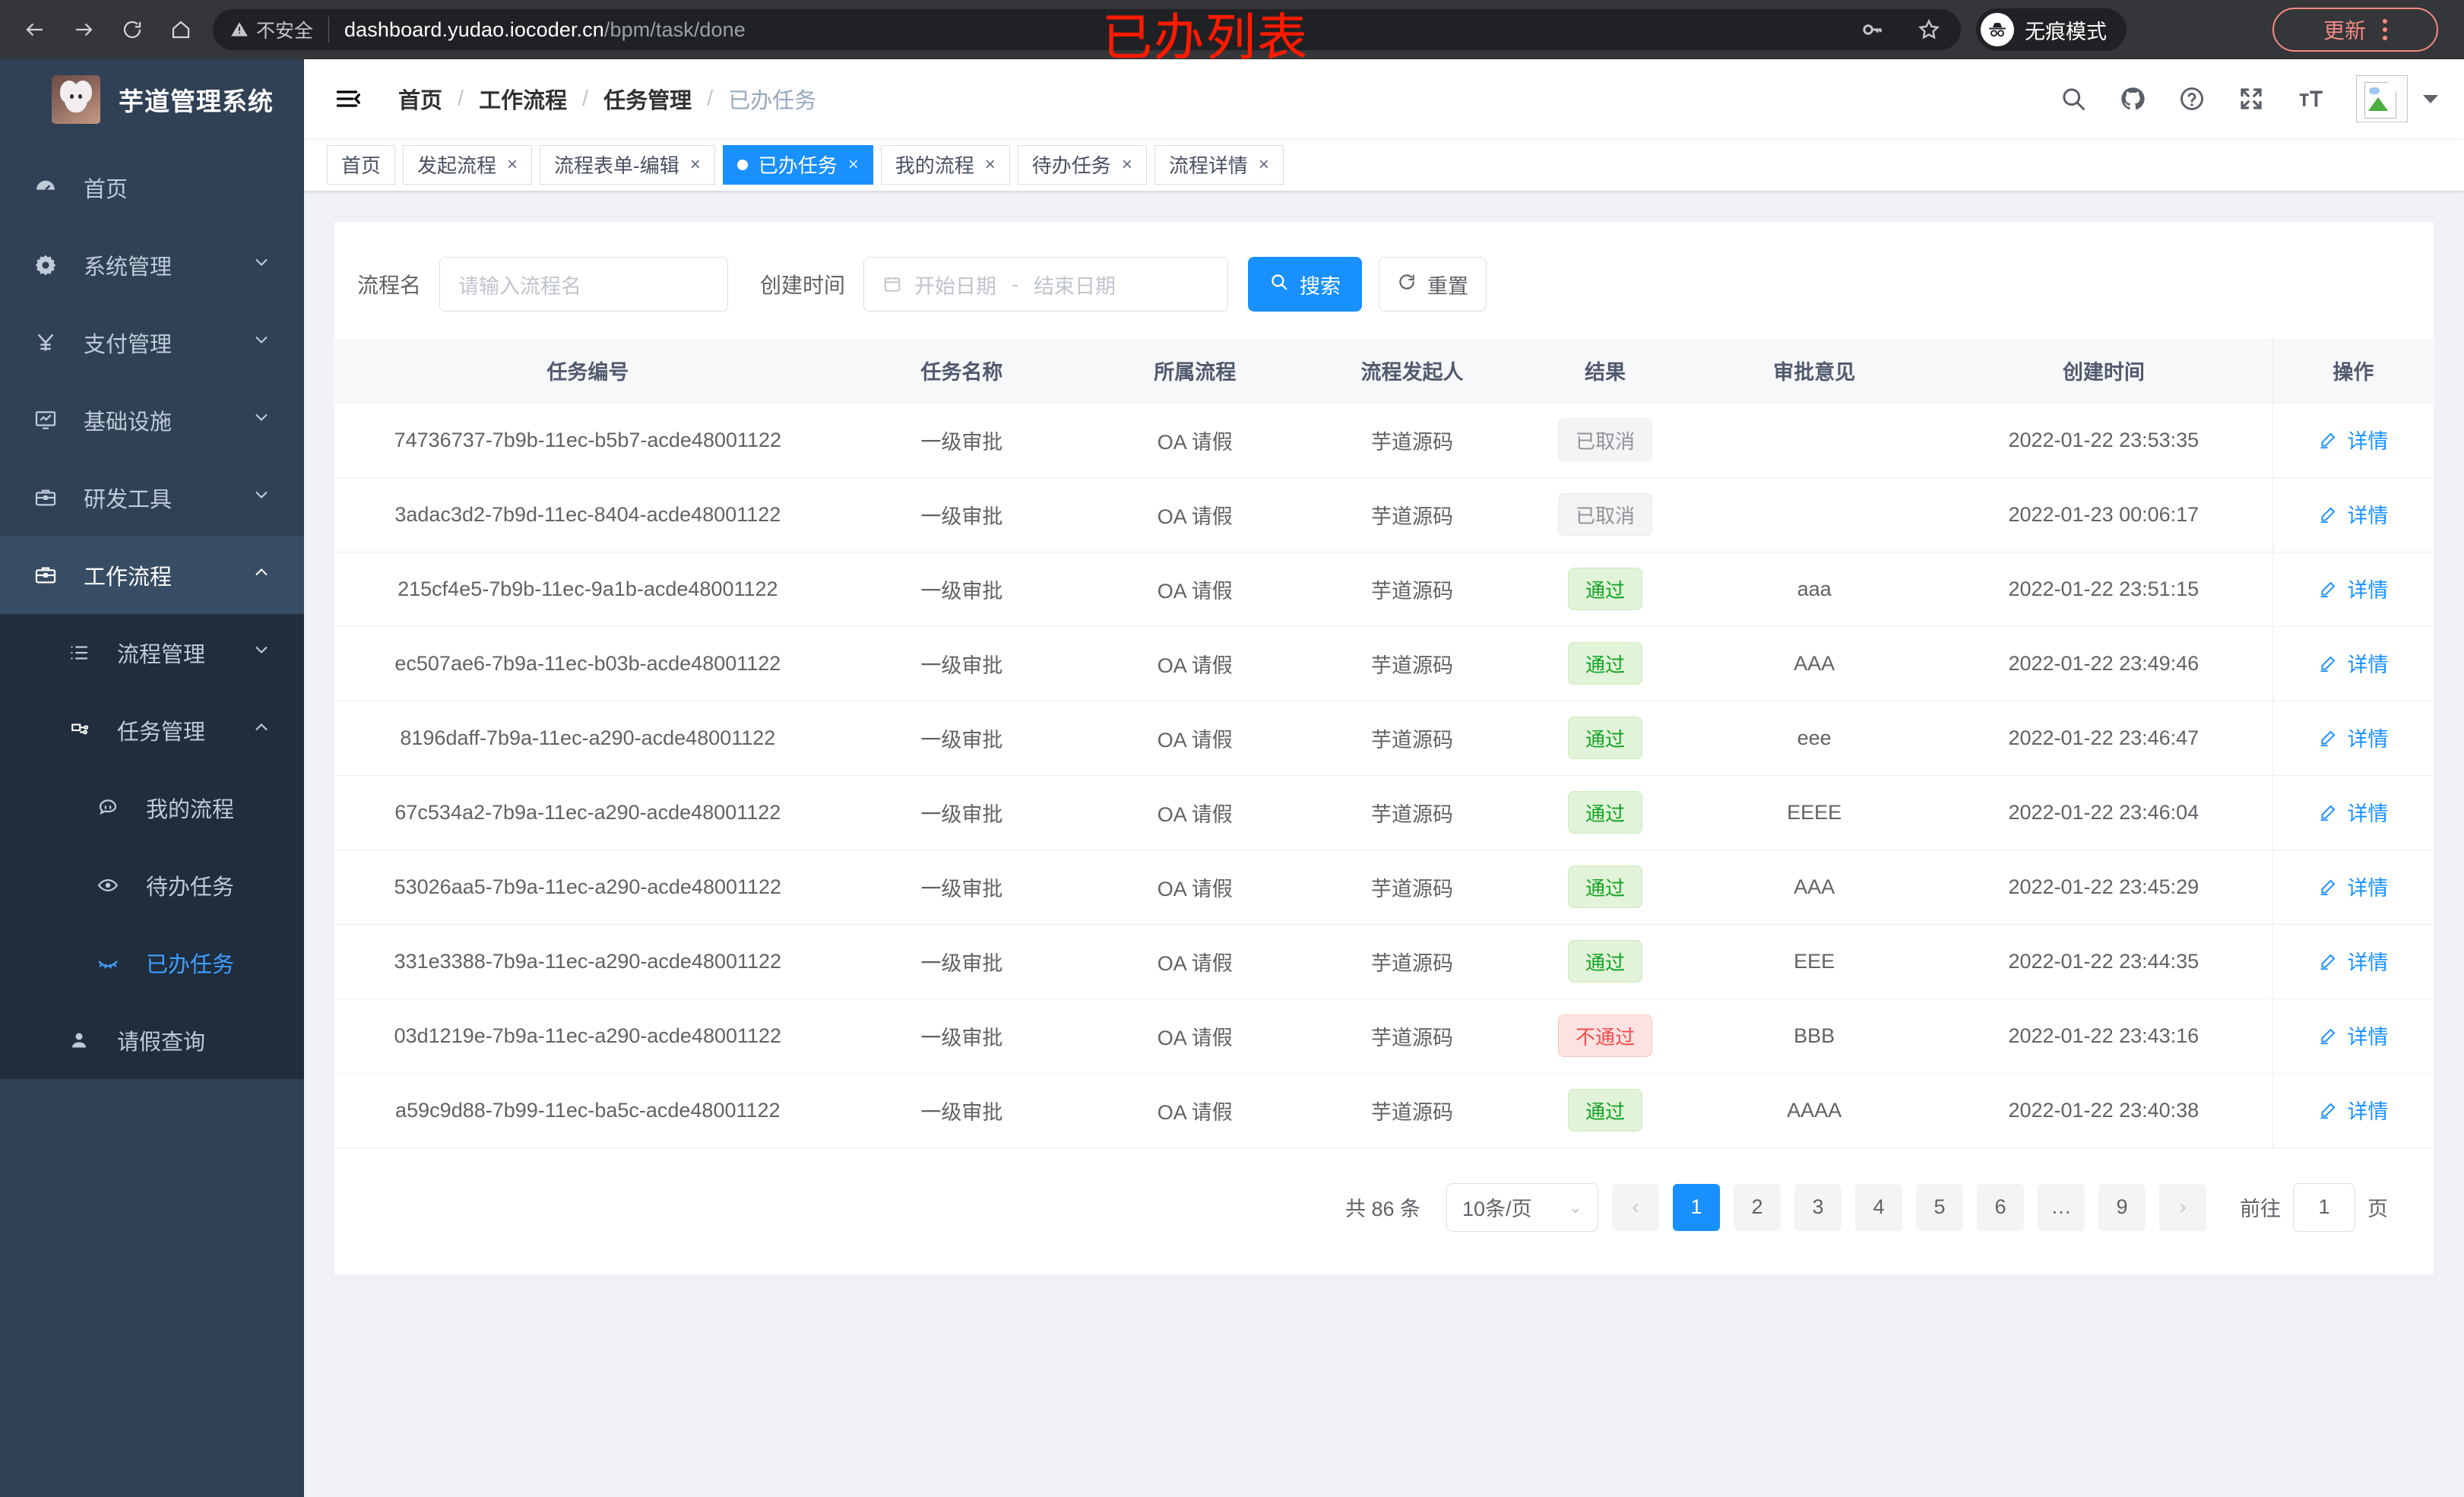 The image size is (2464, 1497). What do you see at coordinates (35, 29) in the screenshot?
I see `back-button` at bounding box center [35, 29].